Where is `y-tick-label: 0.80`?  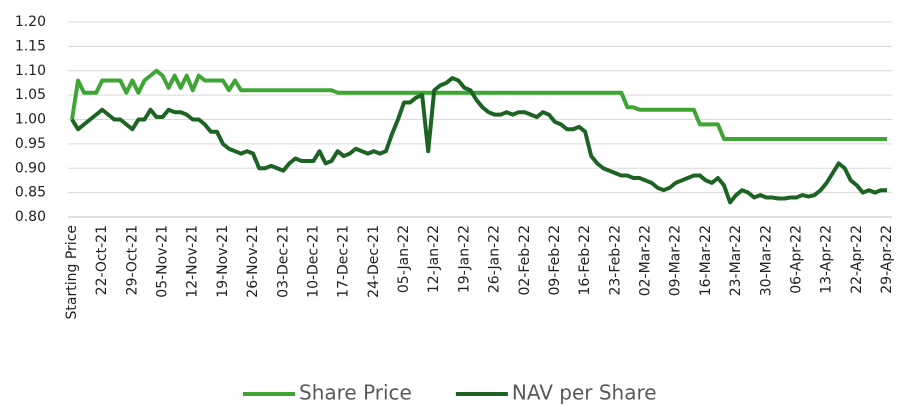
y-tick-label: 0.80 is located at coordinates (30, 217).